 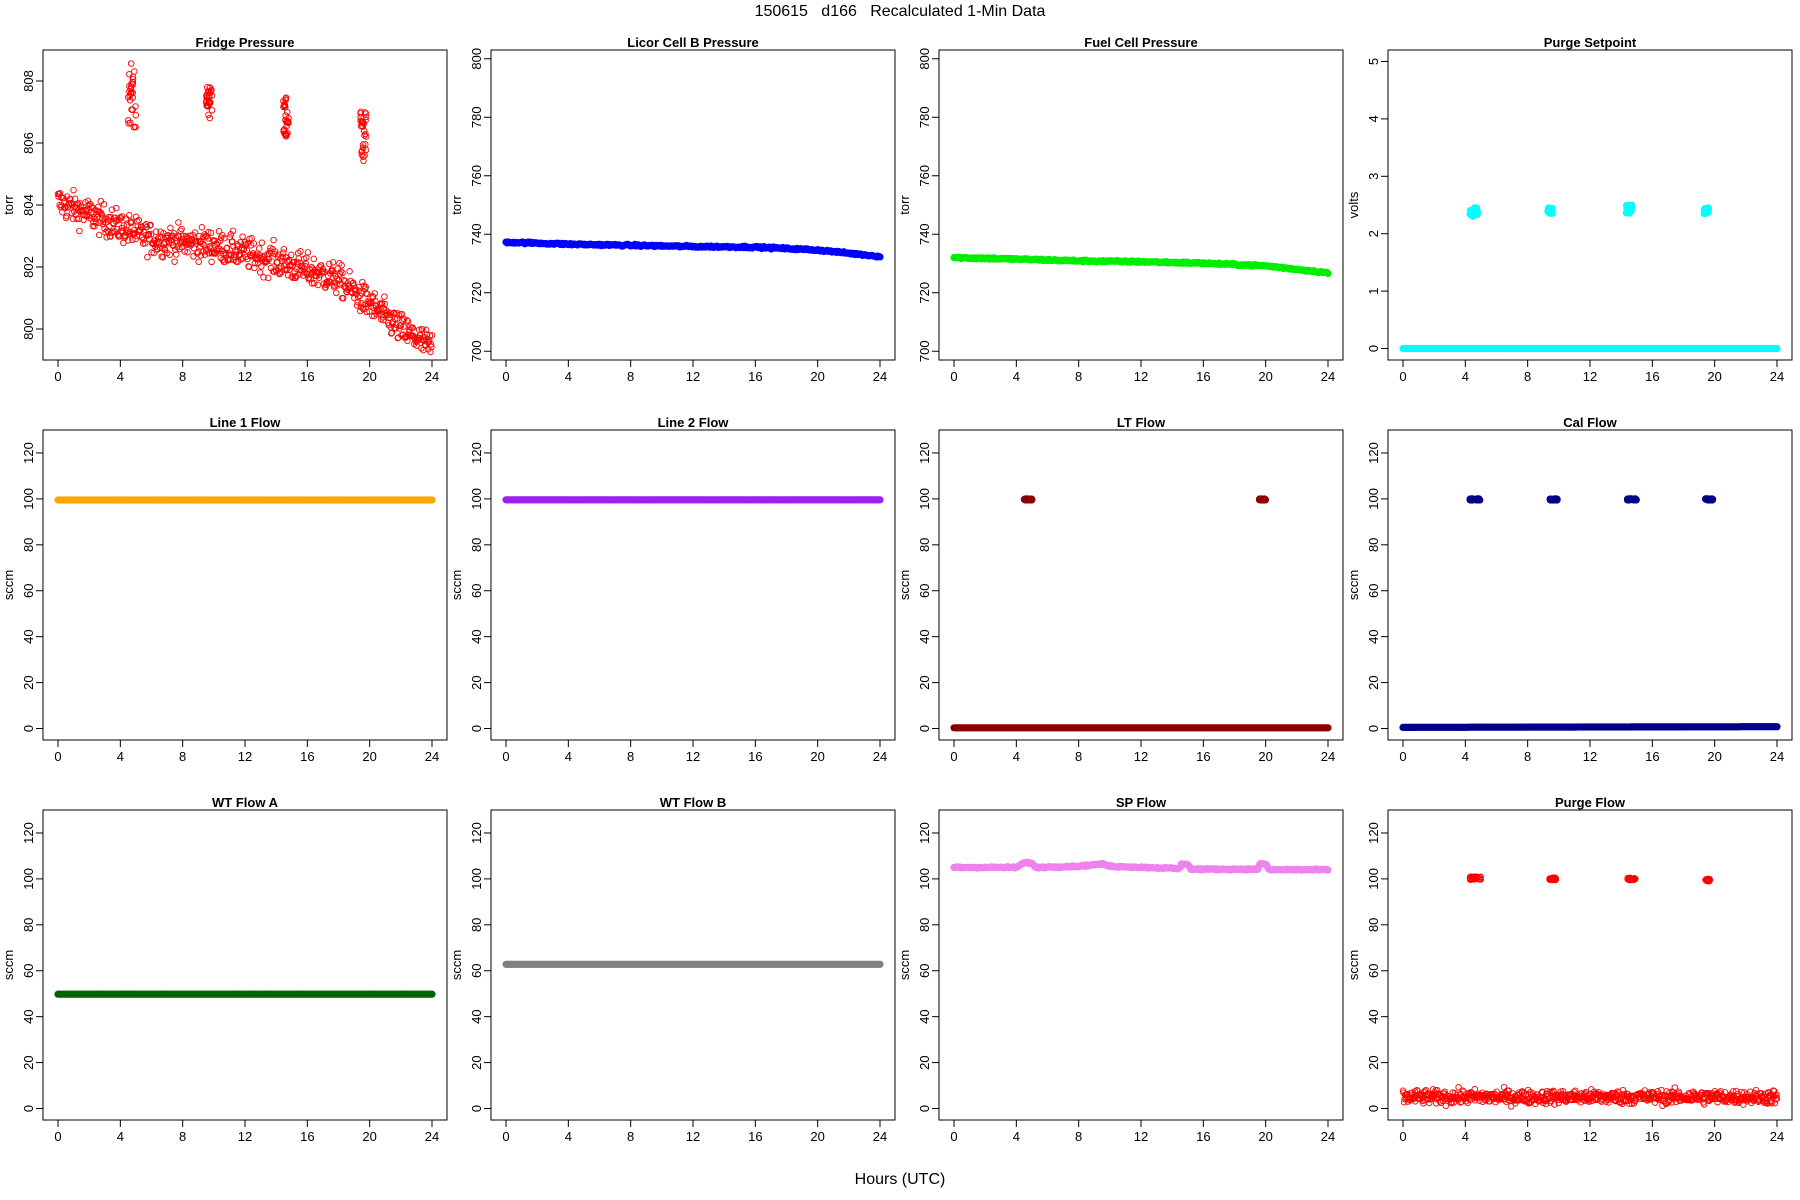 I want to click on panel-title: WT Flow A, so click(x=245, y=802).